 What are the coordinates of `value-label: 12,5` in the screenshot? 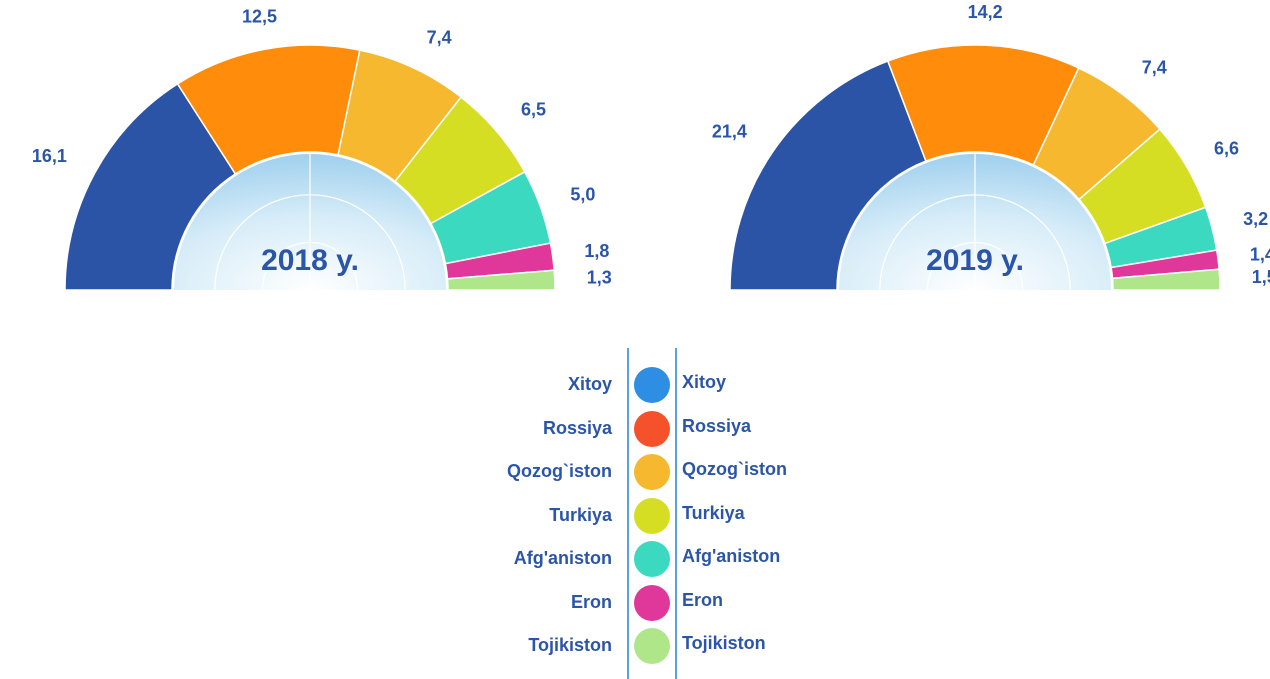 It's located at (259, 16).